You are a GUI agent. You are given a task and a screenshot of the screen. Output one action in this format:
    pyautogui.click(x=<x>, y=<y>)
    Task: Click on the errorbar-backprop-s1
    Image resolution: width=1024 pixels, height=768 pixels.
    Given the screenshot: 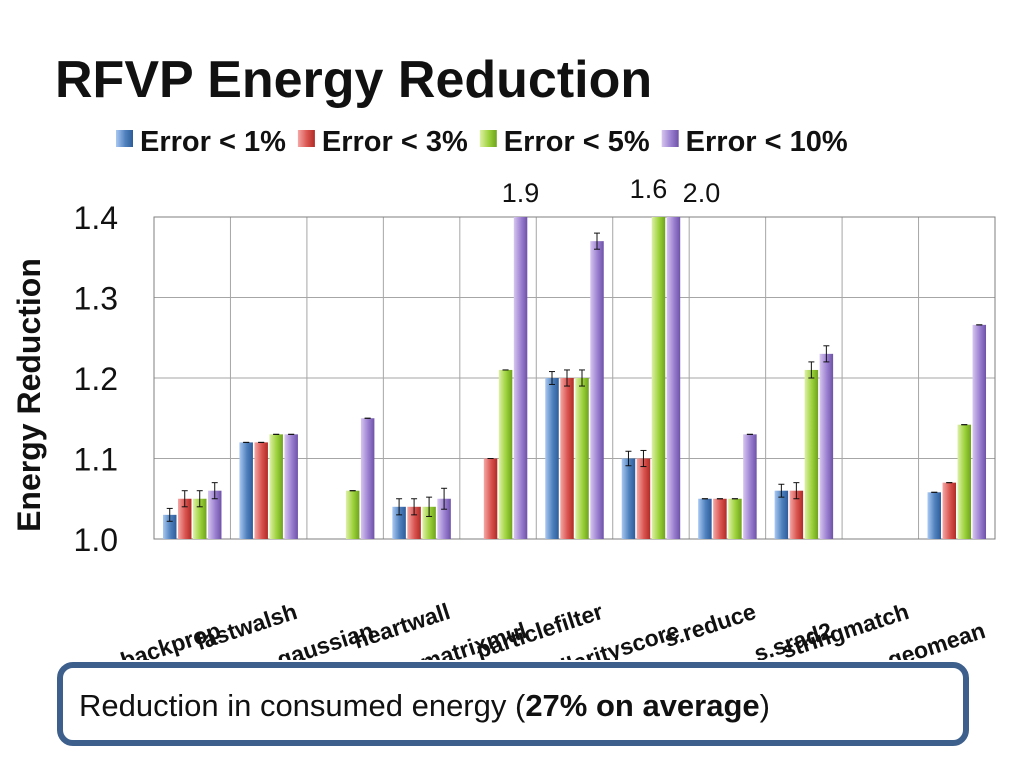 What is the action you would take?
    pyautogui.click(x=169, y=514)
    